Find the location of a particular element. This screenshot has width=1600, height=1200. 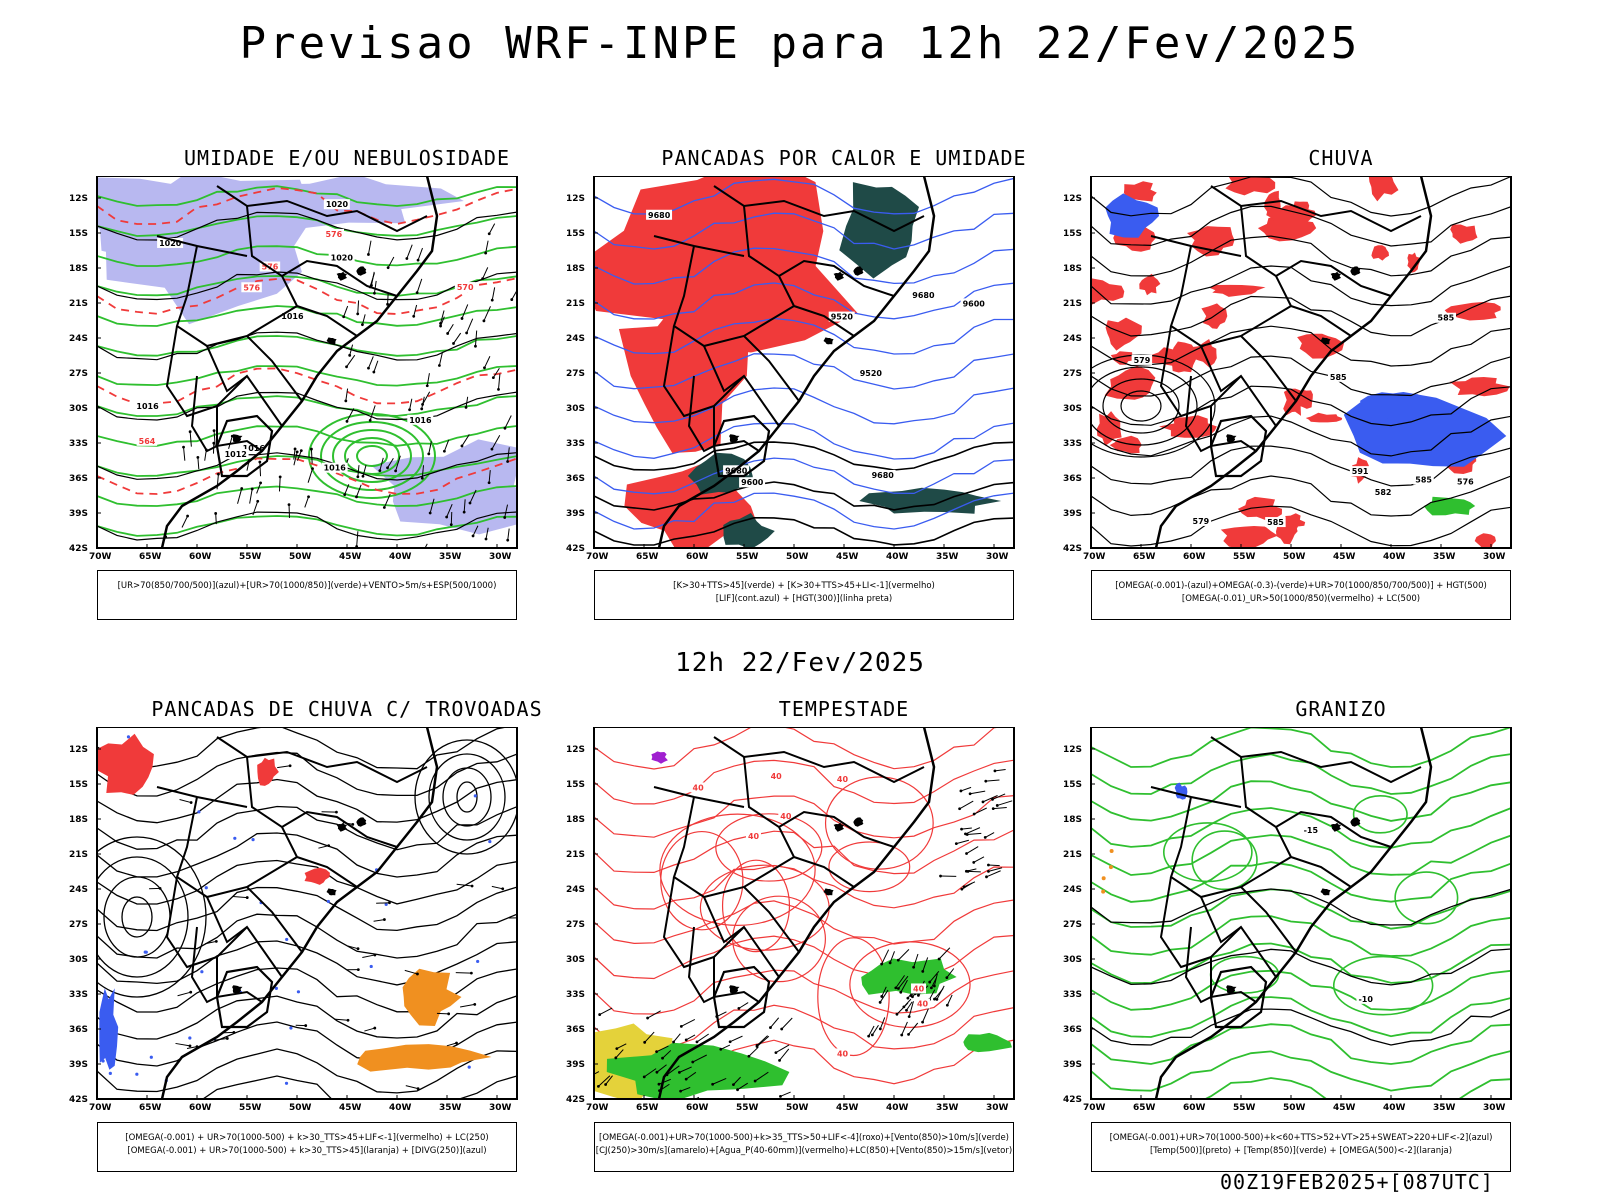

lat-tick-label: 30S is located at coordinates (1072, 409).